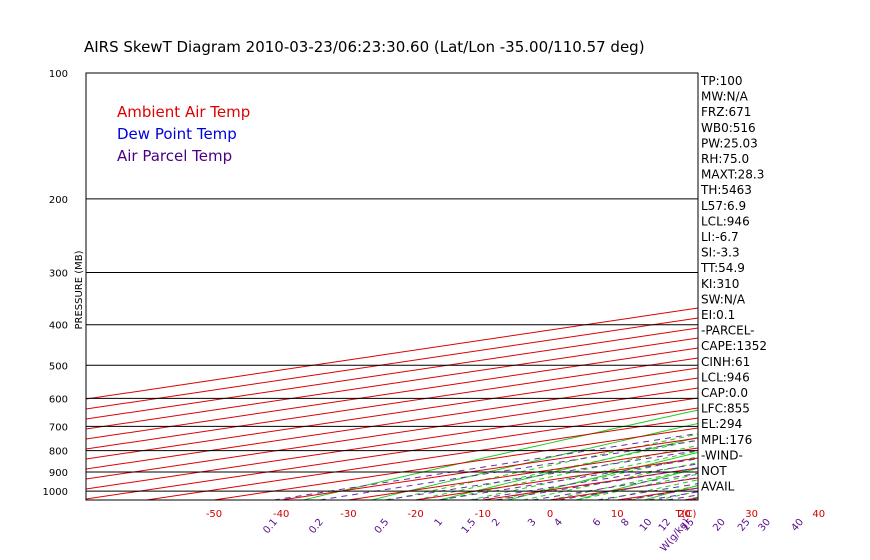 This screenshot has height=560, width=870. I want to click on bottom-temp-tick-label: -30, so click(348, 514).